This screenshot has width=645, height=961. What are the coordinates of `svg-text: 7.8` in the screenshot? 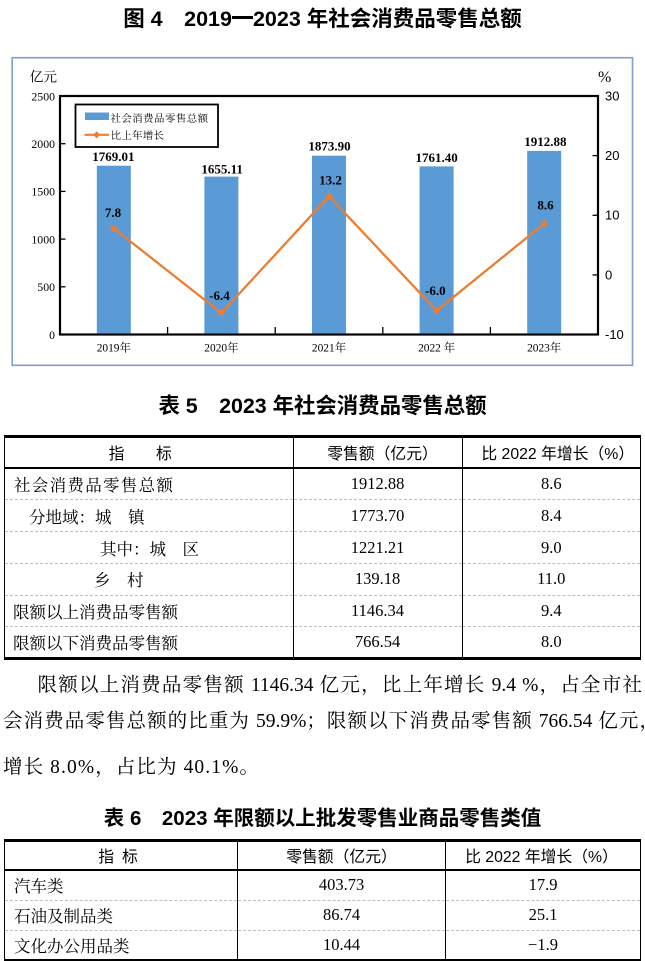 It's located at (113, 212).